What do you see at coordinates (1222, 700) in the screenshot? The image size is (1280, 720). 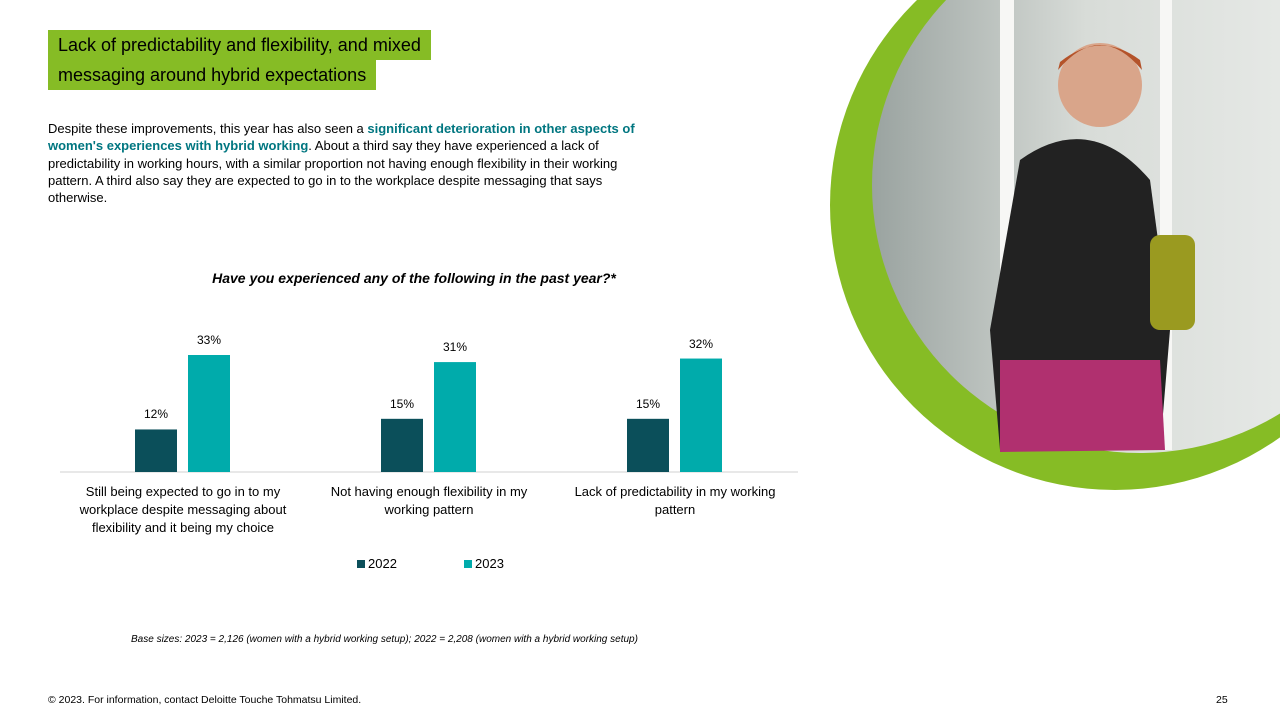 I see `page-number: 25` at bounding box center [1222, 700].